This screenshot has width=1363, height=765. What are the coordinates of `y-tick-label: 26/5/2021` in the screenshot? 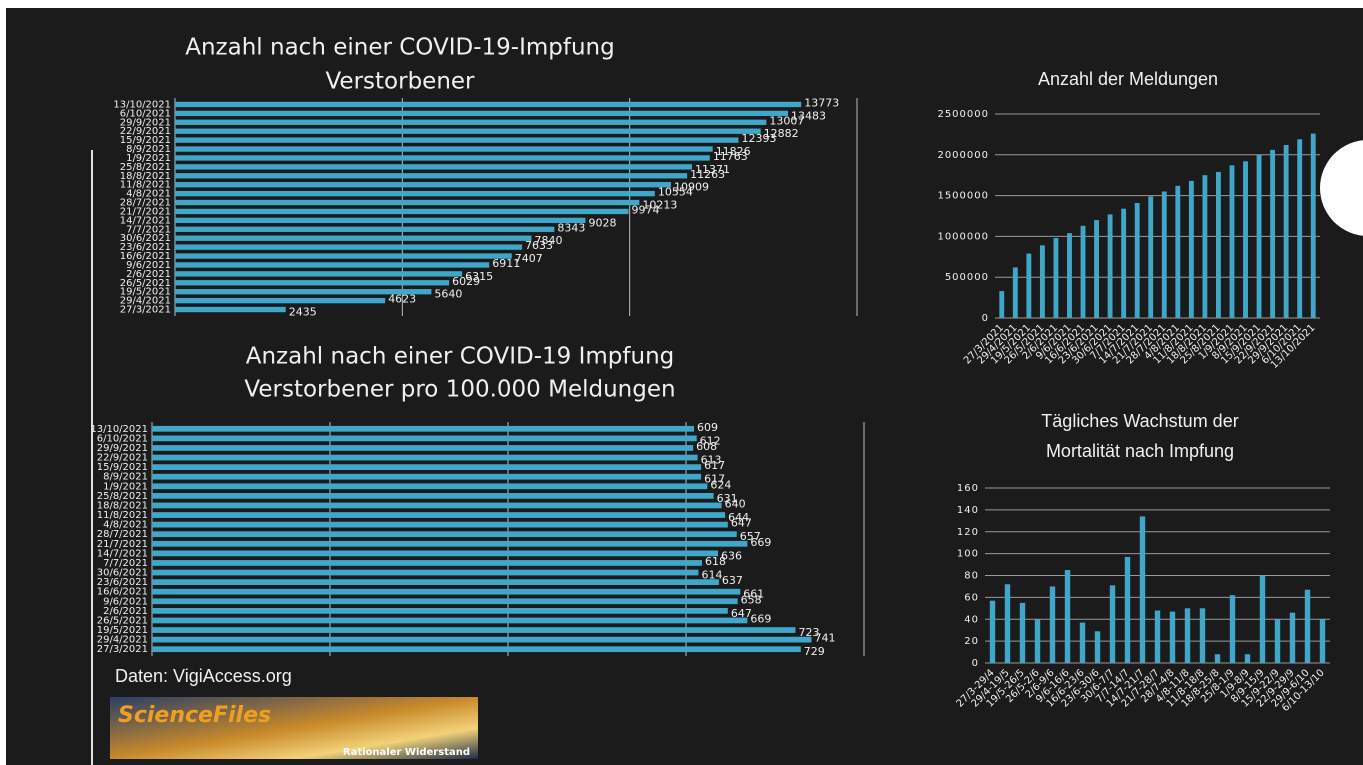 It's located at (122, 620).